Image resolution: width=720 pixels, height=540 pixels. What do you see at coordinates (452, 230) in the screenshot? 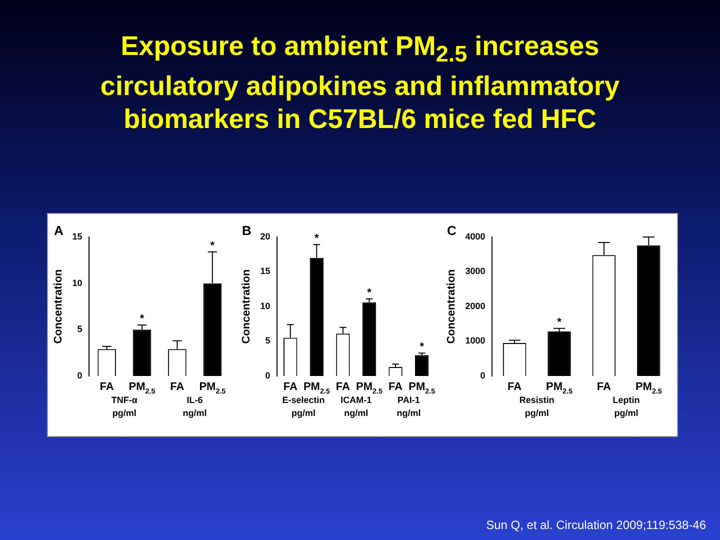
I see `chart-subtitle: C` at bounding box center [452, 230].